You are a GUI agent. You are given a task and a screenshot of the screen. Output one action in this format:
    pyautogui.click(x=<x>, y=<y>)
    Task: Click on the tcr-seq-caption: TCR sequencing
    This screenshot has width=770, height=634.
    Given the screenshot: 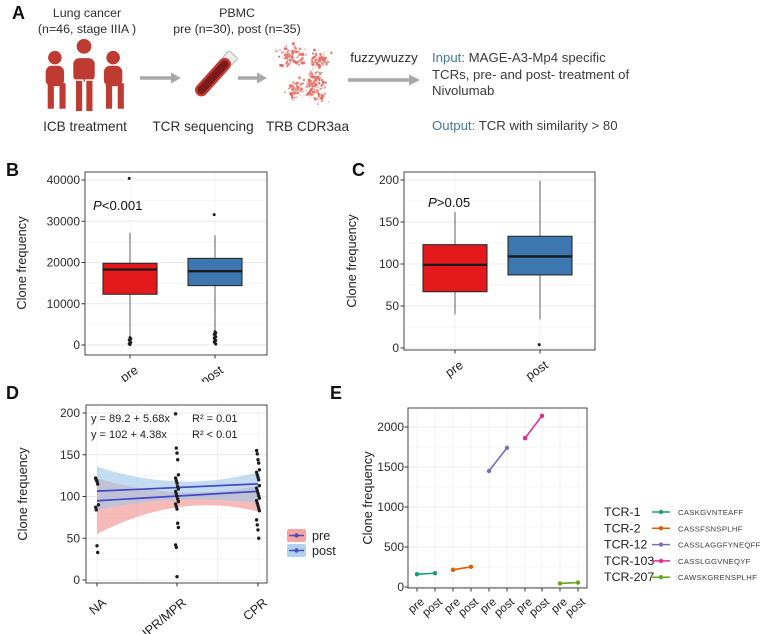 What is the action you would take?
    pyautogui.click(x=203, y=126)
    